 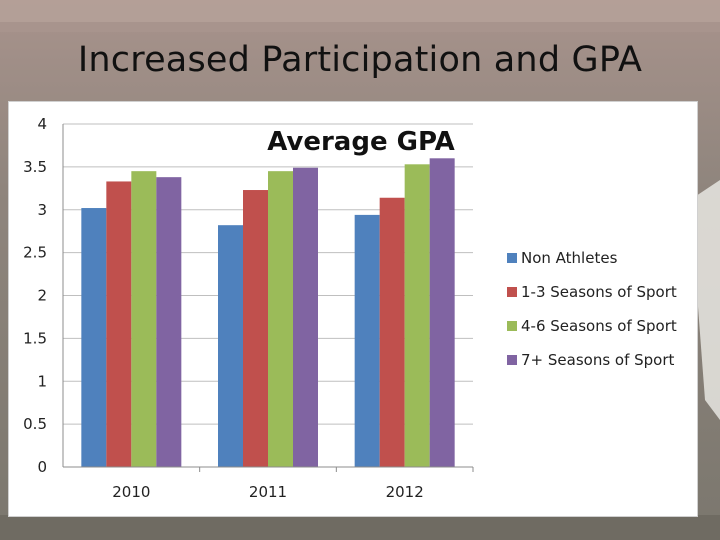 I want to click on y-tick-label: 1.5, so click(x=35, y=338).